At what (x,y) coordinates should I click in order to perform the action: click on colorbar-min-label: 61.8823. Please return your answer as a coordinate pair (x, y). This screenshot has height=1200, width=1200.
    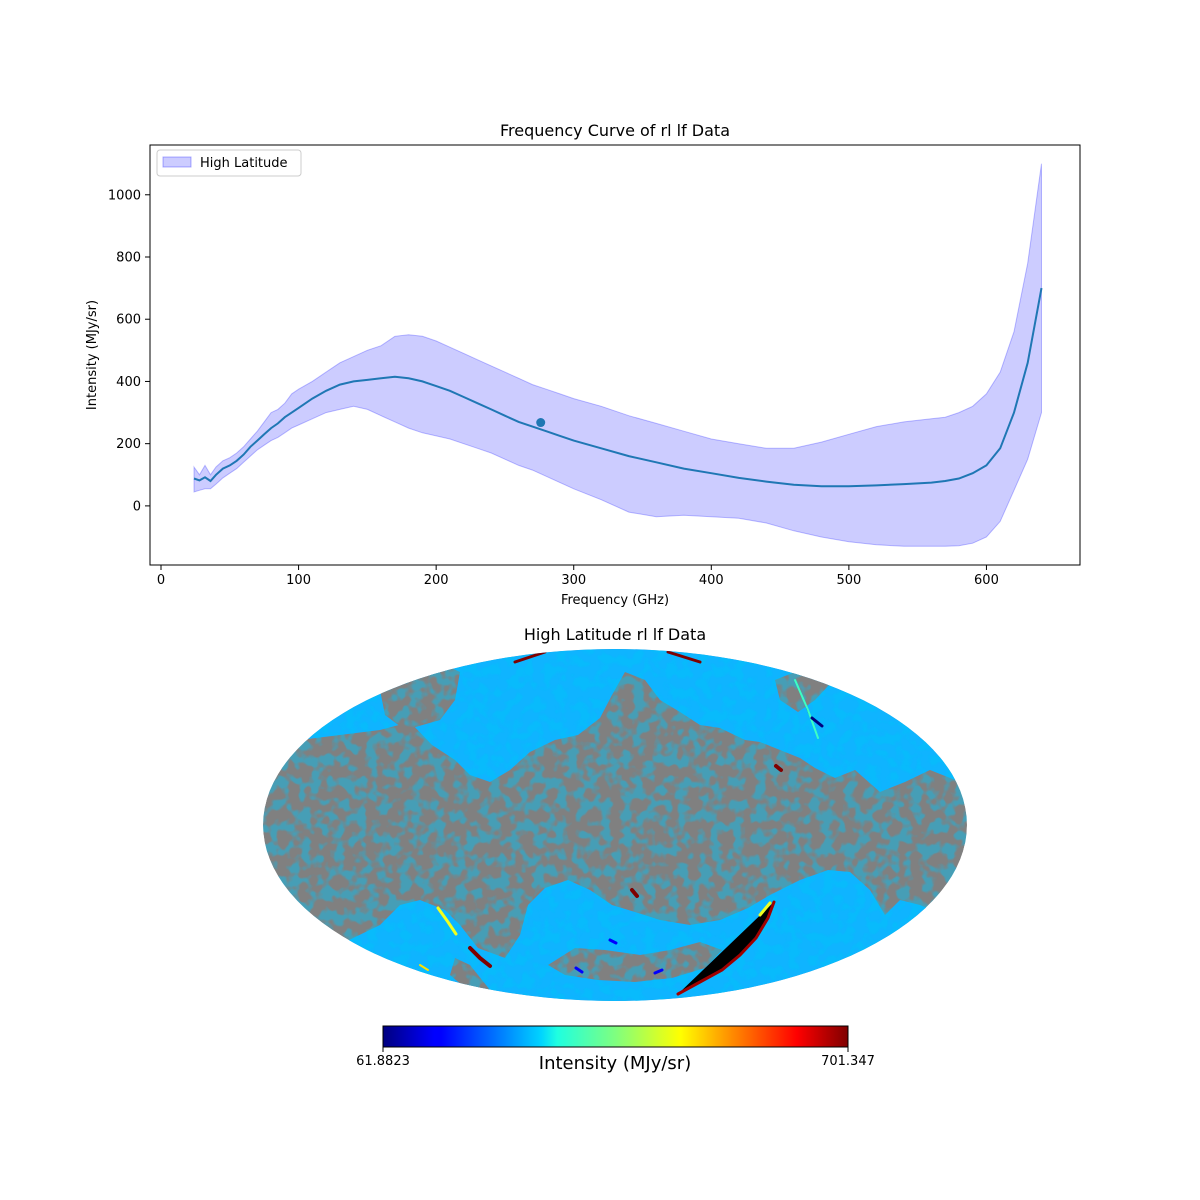
    Looking at the image, I should click on (383, 1061).